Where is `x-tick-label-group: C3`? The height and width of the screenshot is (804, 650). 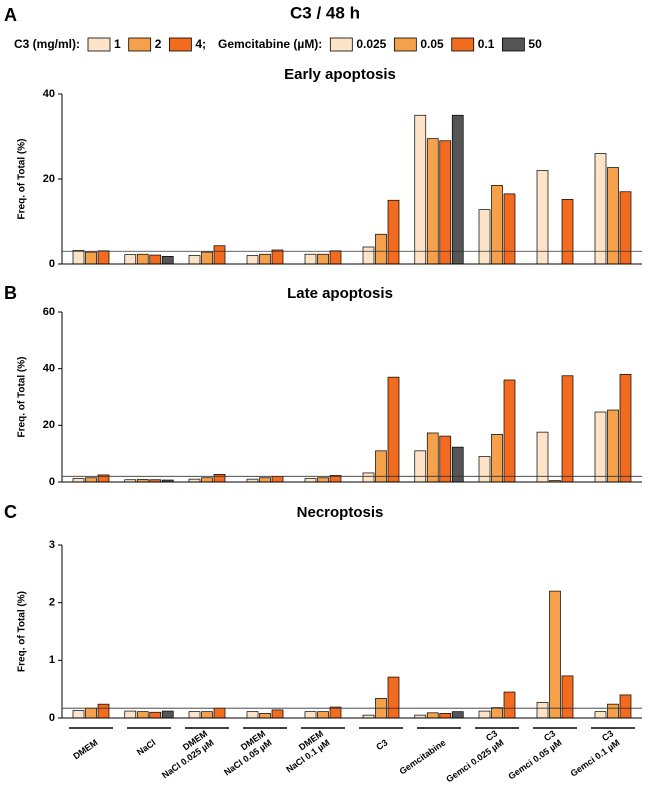 x-tick-label-group: C3 is located at coordinates (381, 744).